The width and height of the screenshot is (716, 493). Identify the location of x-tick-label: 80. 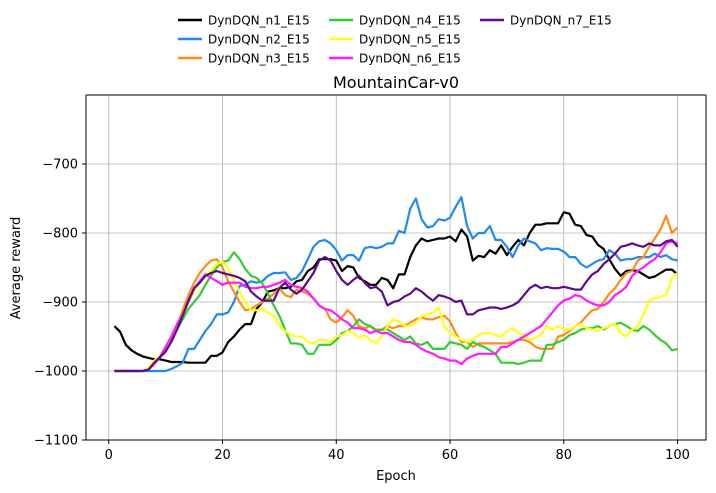
(564, 455).